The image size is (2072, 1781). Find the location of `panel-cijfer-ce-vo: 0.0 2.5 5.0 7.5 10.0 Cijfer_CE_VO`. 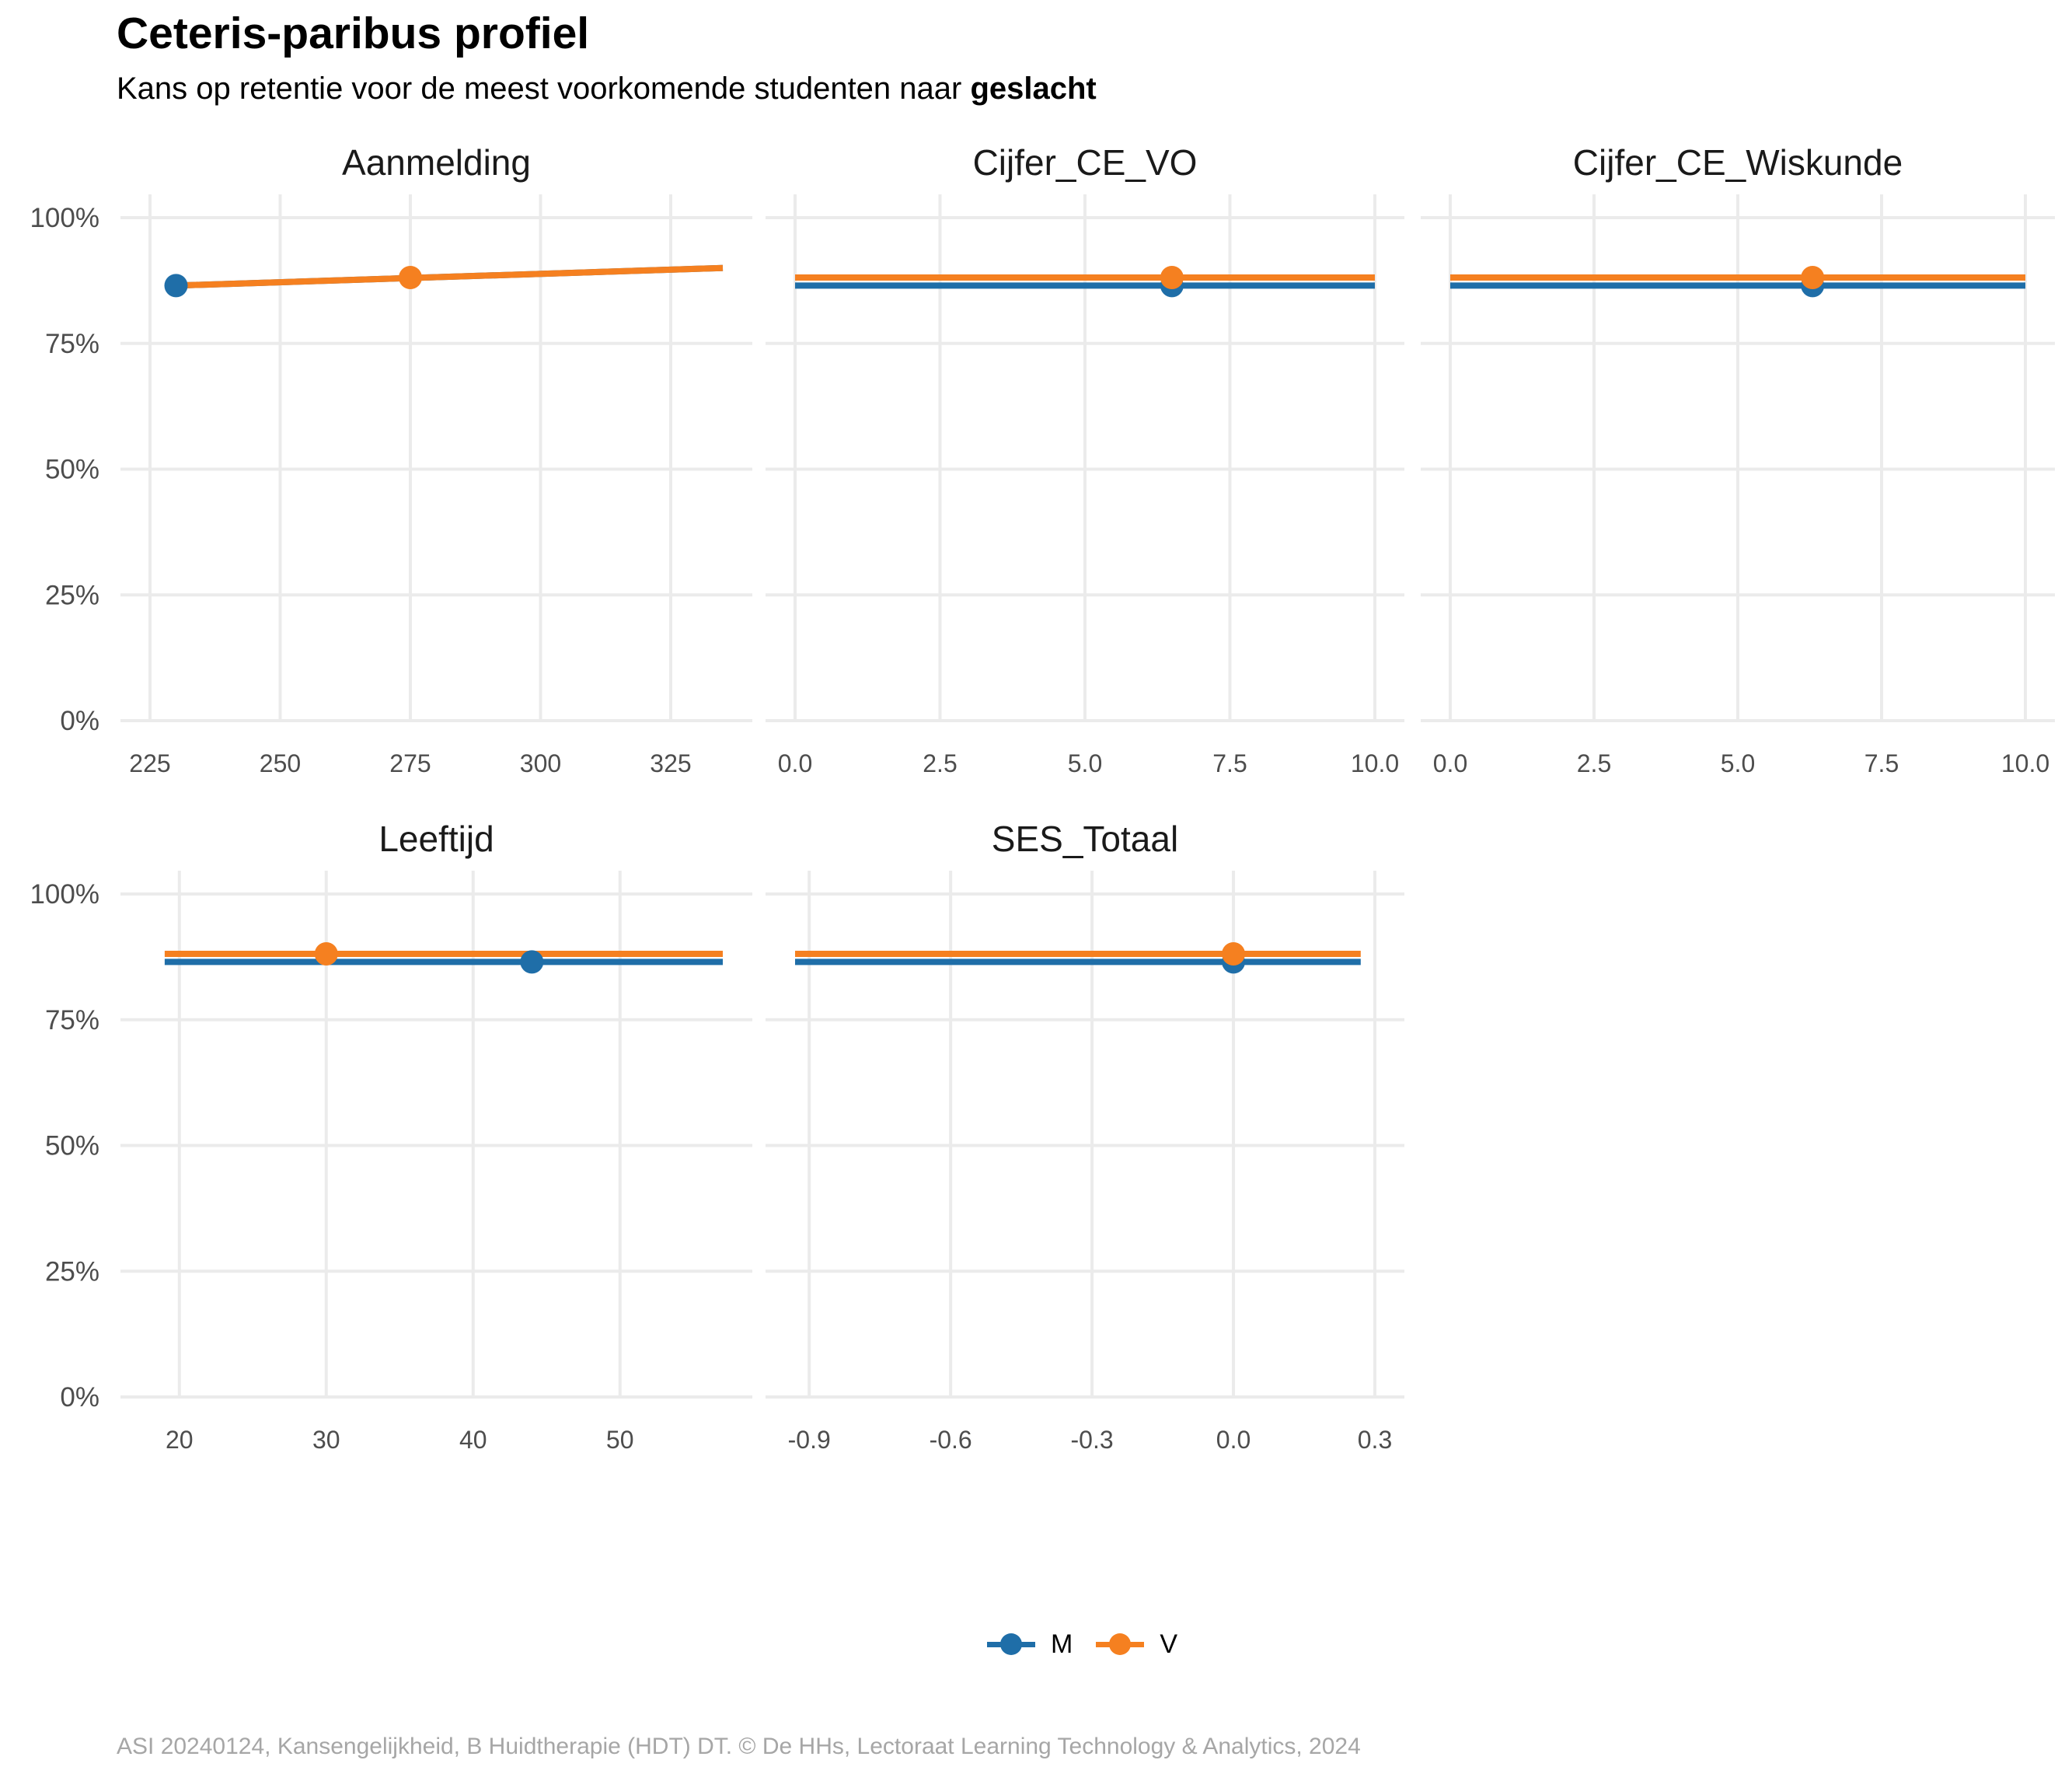

panel-cijfer-ce-vo: 0.0 2.5 5.0 7.5 10.0 Cijfer_CE_VO is located at coordinates (1085, 459).